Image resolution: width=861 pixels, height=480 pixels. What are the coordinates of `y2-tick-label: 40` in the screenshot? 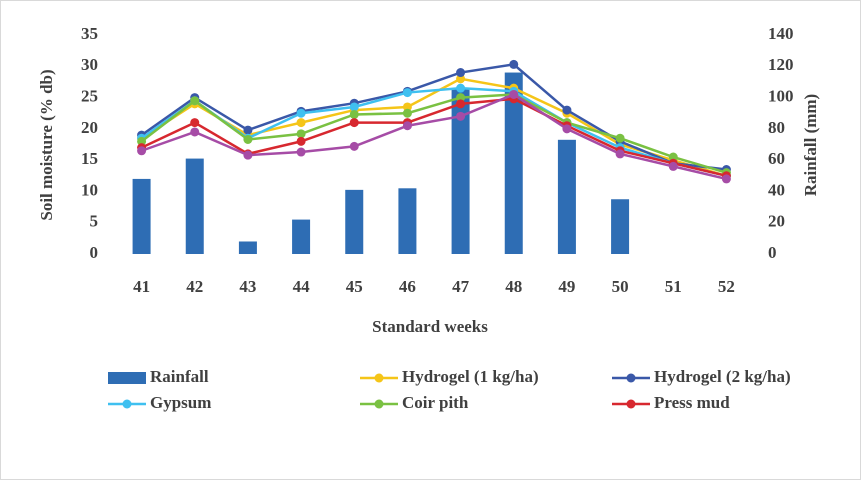 It's located at (776, 189).